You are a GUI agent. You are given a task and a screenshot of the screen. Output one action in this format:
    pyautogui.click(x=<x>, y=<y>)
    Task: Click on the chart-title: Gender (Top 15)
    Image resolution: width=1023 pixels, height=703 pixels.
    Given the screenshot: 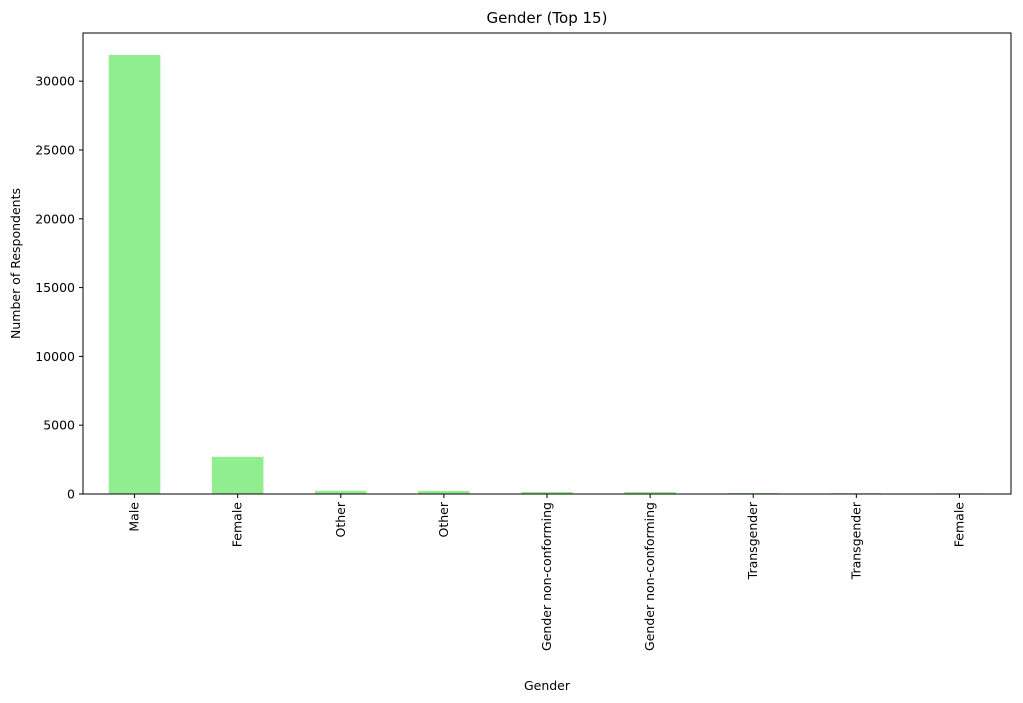 What is the action you would take?
    pyautogui.click(x=547, y=18)
    